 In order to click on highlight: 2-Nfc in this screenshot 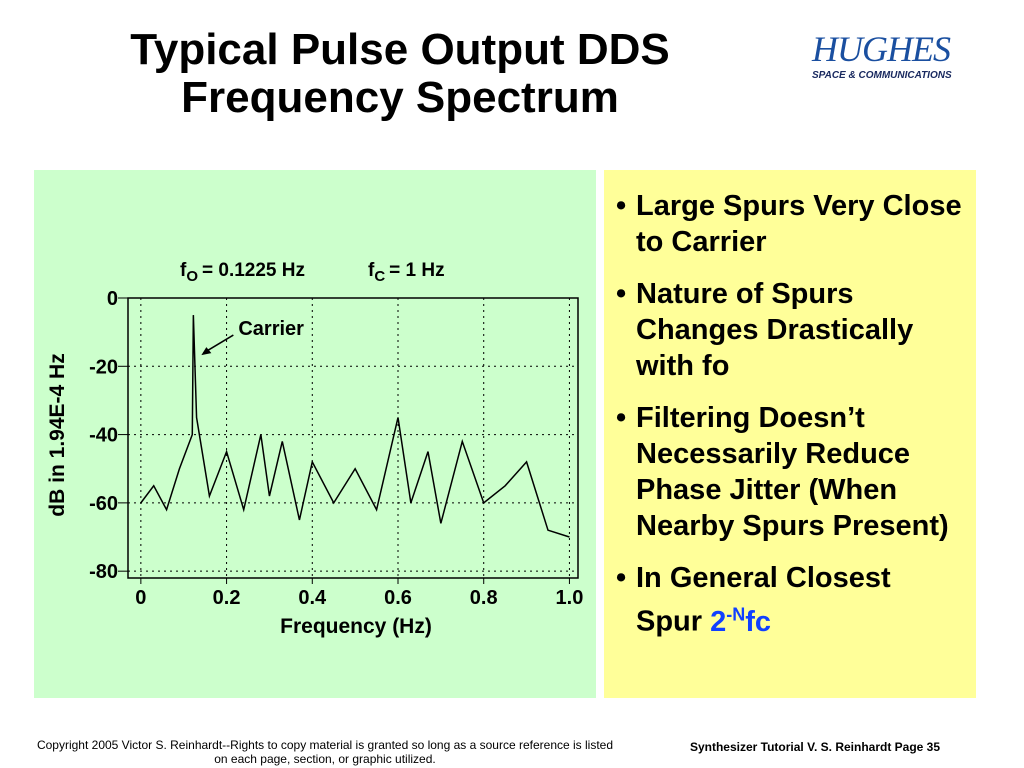, I will do `click(740, 621)`.